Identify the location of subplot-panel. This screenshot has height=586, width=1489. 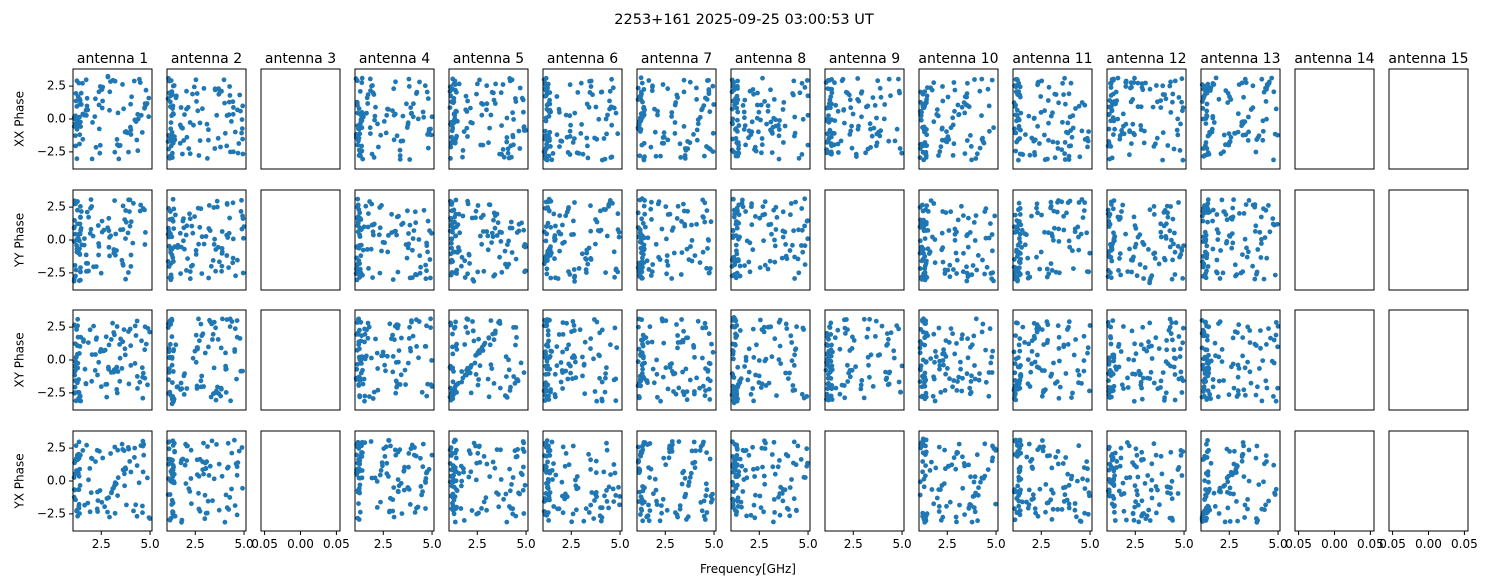
(206, 240).